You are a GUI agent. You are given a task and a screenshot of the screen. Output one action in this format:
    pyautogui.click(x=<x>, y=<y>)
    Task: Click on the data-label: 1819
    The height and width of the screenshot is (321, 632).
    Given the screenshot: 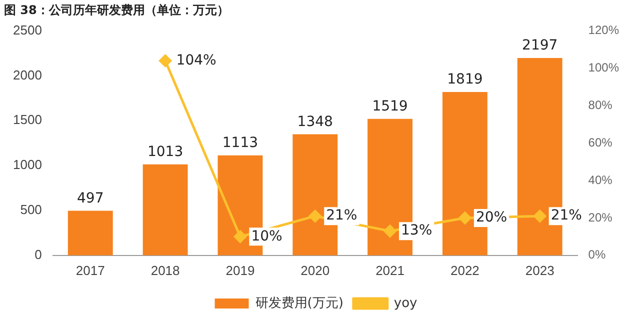 What is the action you would take?
    pyautogui.click(x=465, y=80)
    